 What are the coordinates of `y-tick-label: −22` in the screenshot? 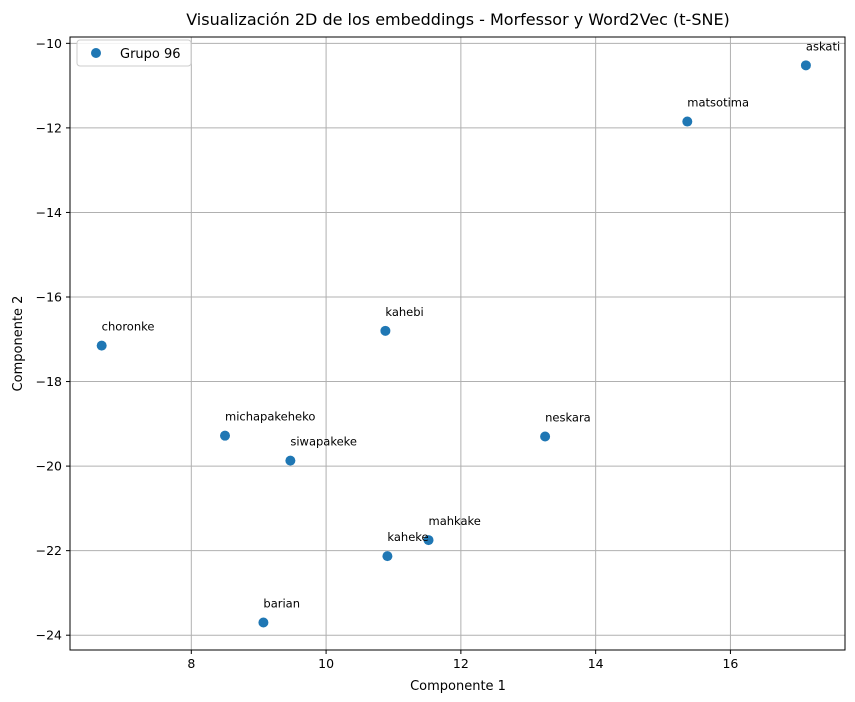 It's located at (49, 550).